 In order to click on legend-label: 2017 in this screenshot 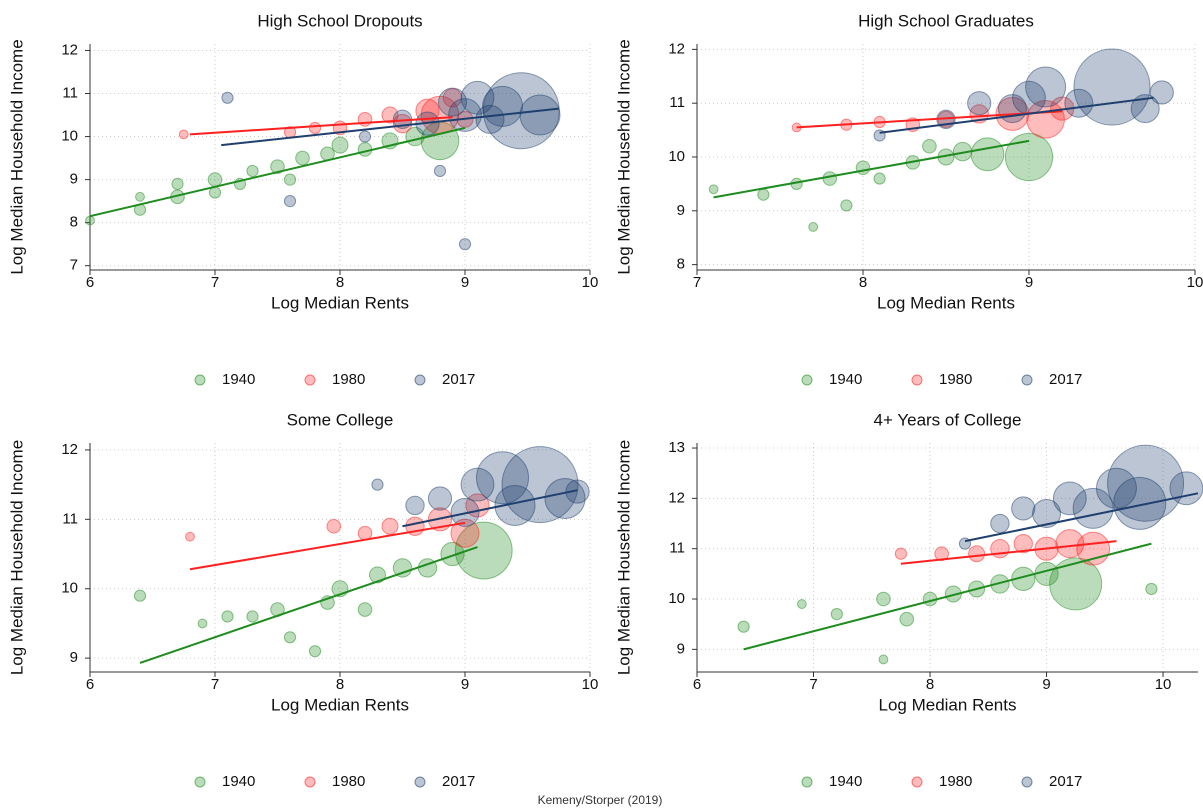, I will do `click(458, 379)`.